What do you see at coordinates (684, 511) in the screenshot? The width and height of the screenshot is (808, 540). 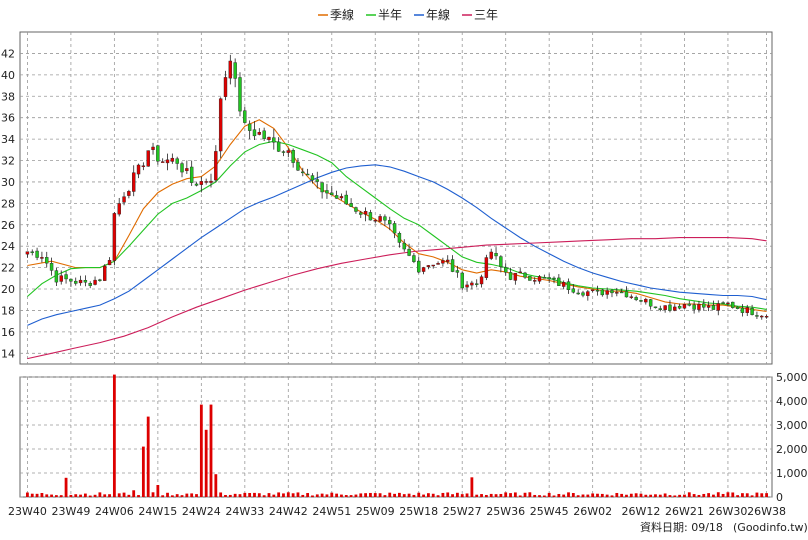 I see `x-tick-15: 26W21` at bounding box center [684, 511].